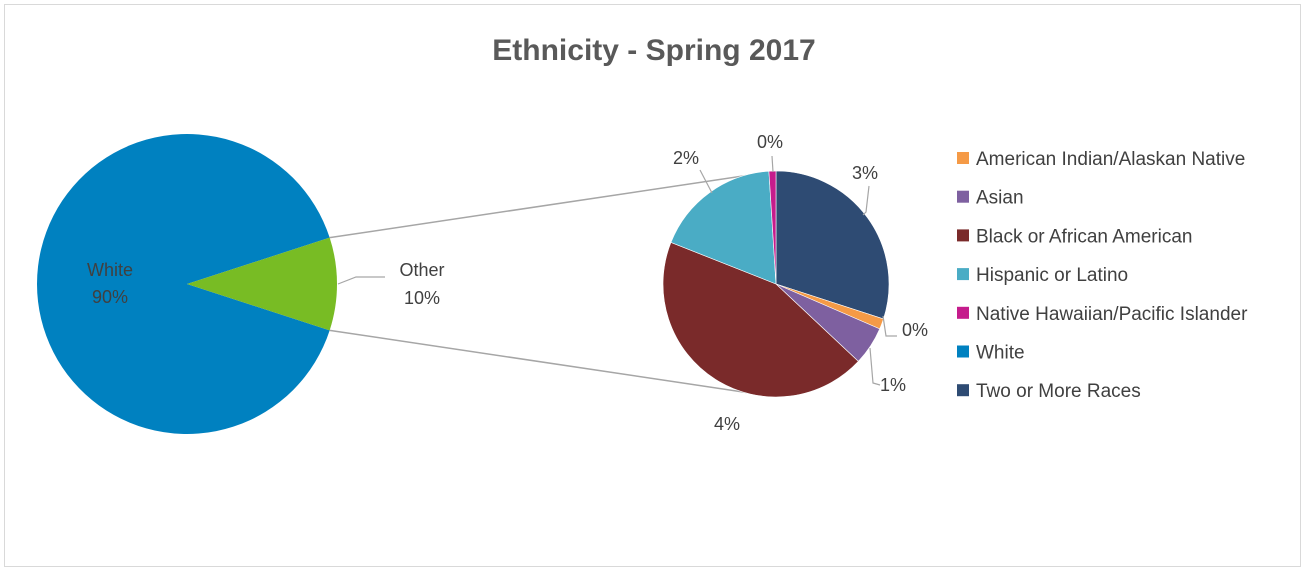  What do you see at coordinates (893, 385) in the screenshot?
I see `data-label-asian: 1%` at bounding box center [893, 385].